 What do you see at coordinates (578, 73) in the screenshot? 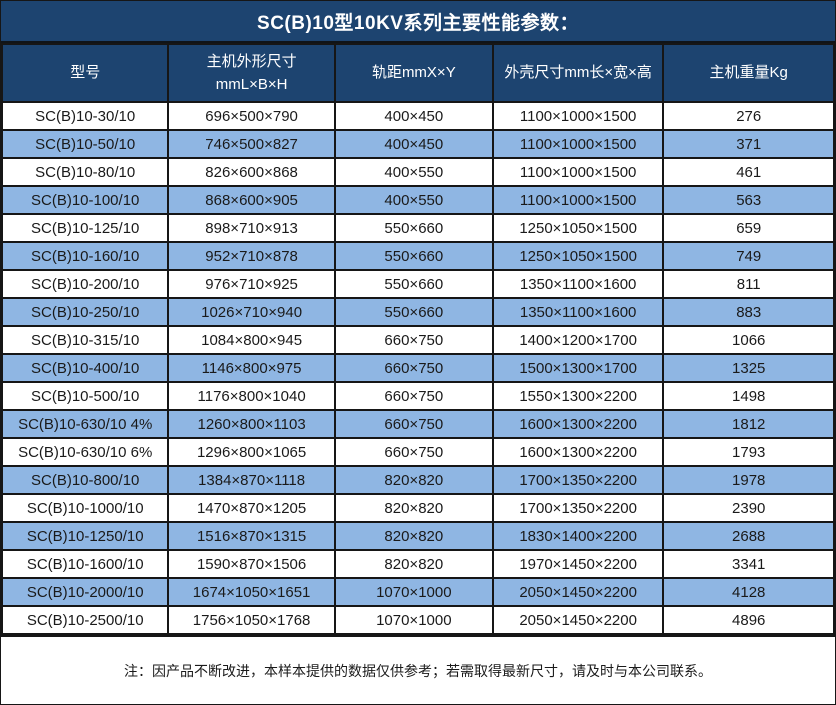
I see `column-header: 外壳尺寸mm长×宽×高` at bounding box center [578, 73].